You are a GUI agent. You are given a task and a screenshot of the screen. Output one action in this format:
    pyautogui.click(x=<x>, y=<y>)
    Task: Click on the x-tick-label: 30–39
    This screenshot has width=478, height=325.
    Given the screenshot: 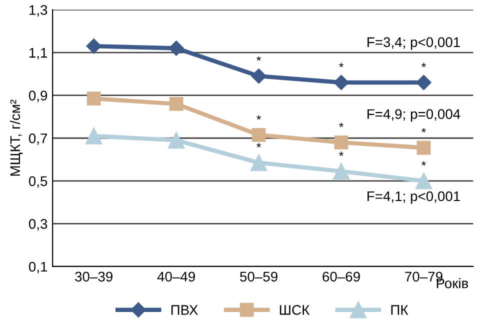 What is the action you would take?
    pyautogui.click(x=93, y=277)
    